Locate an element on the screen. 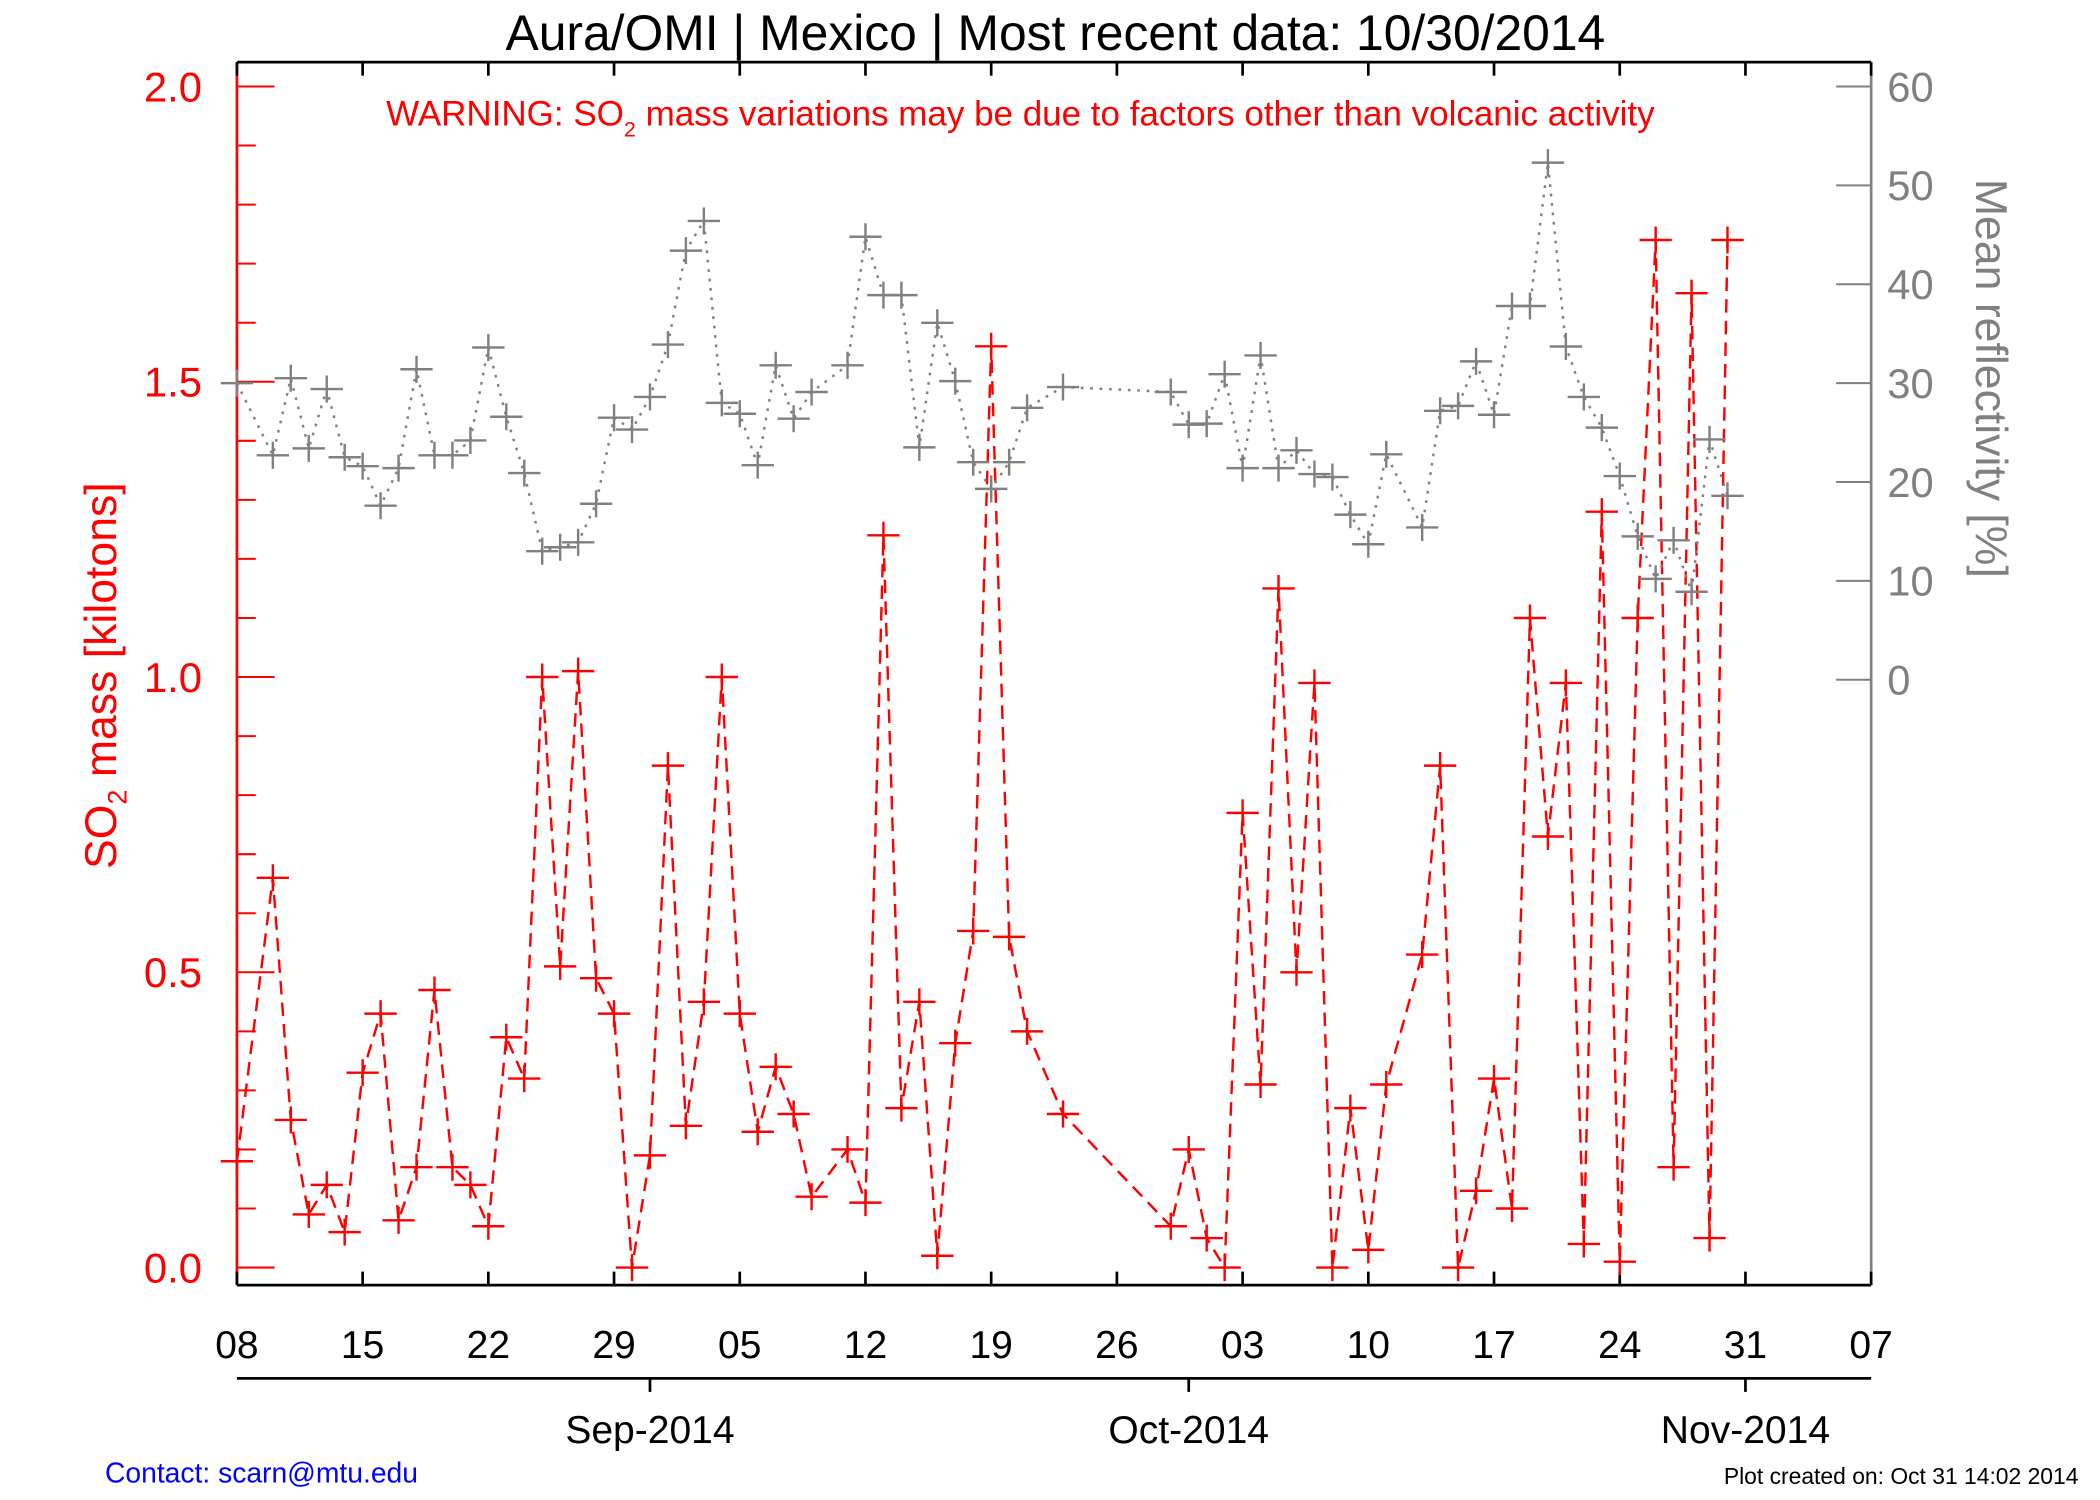 This screenshot has height=1500, width=2100. x-tick-label: 05 is located at coordinates (739, 1345).